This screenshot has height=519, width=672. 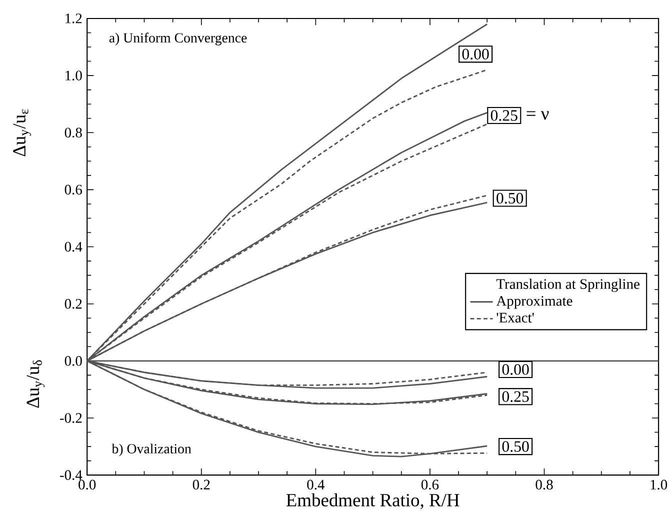 I want to click on y-tick-label: -0.2, so click(x=71, y=418).